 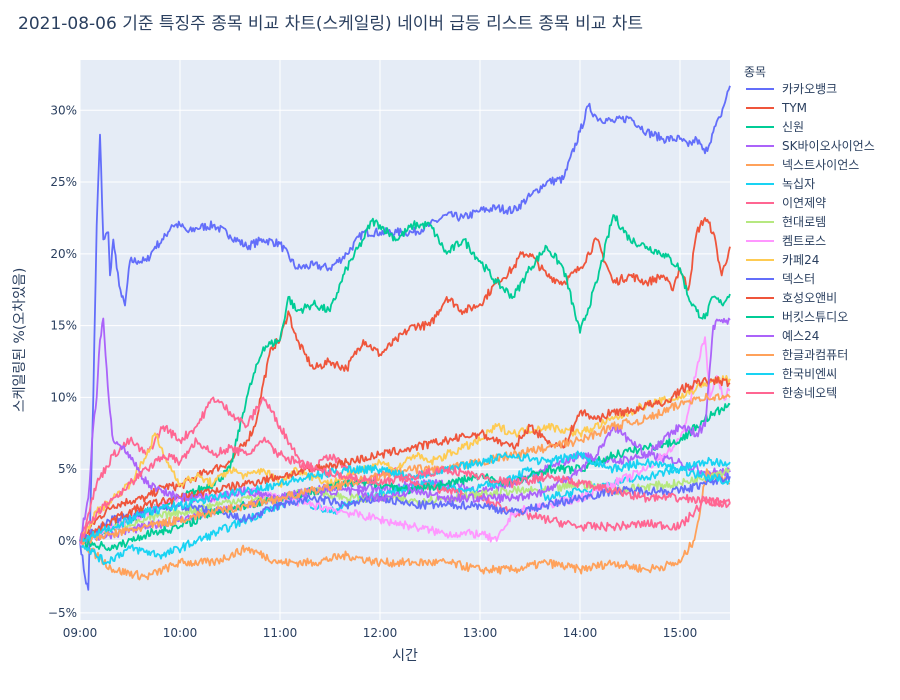 What do you see at coordinates (794, 108) in the screenshot?
I see `legend-label: TYM` at bounding box center [794, 108].